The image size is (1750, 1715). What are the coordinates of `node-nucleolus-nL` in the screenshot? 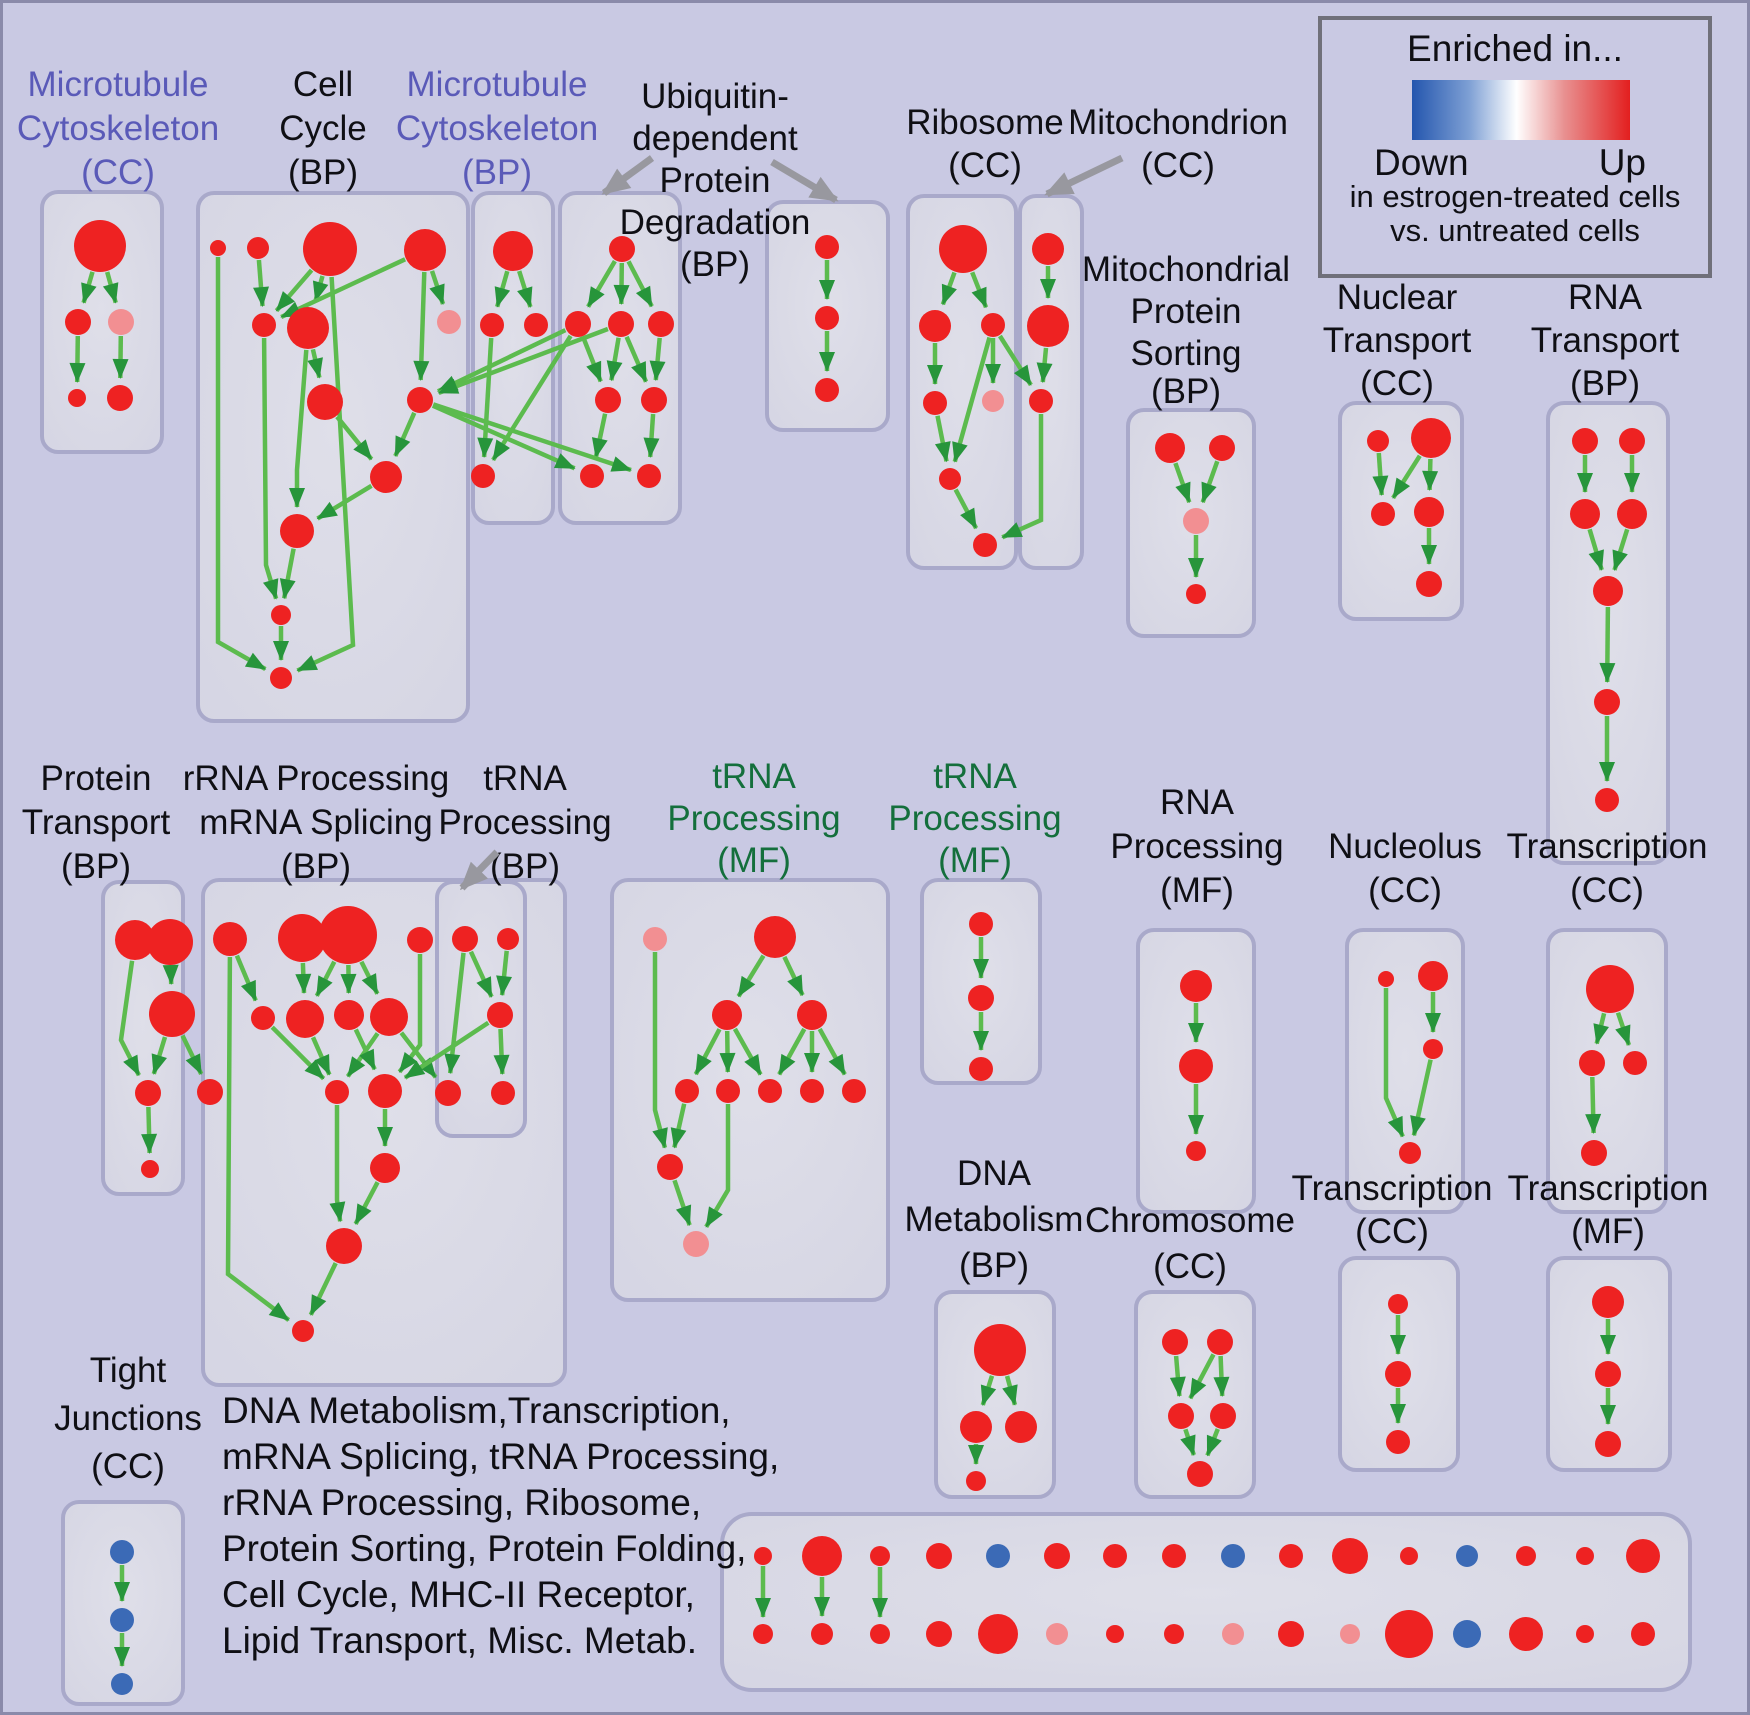 It's located at (1433, 976).